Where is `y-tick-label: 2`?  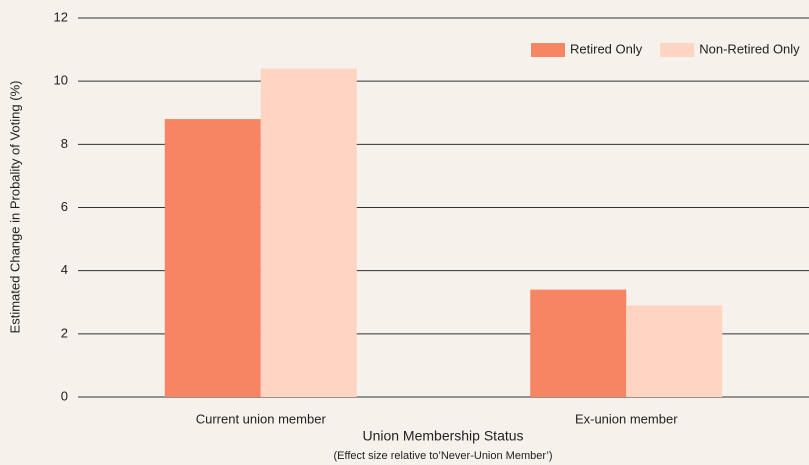
y-tick-label: 2 is located at coordinates (64, 332).